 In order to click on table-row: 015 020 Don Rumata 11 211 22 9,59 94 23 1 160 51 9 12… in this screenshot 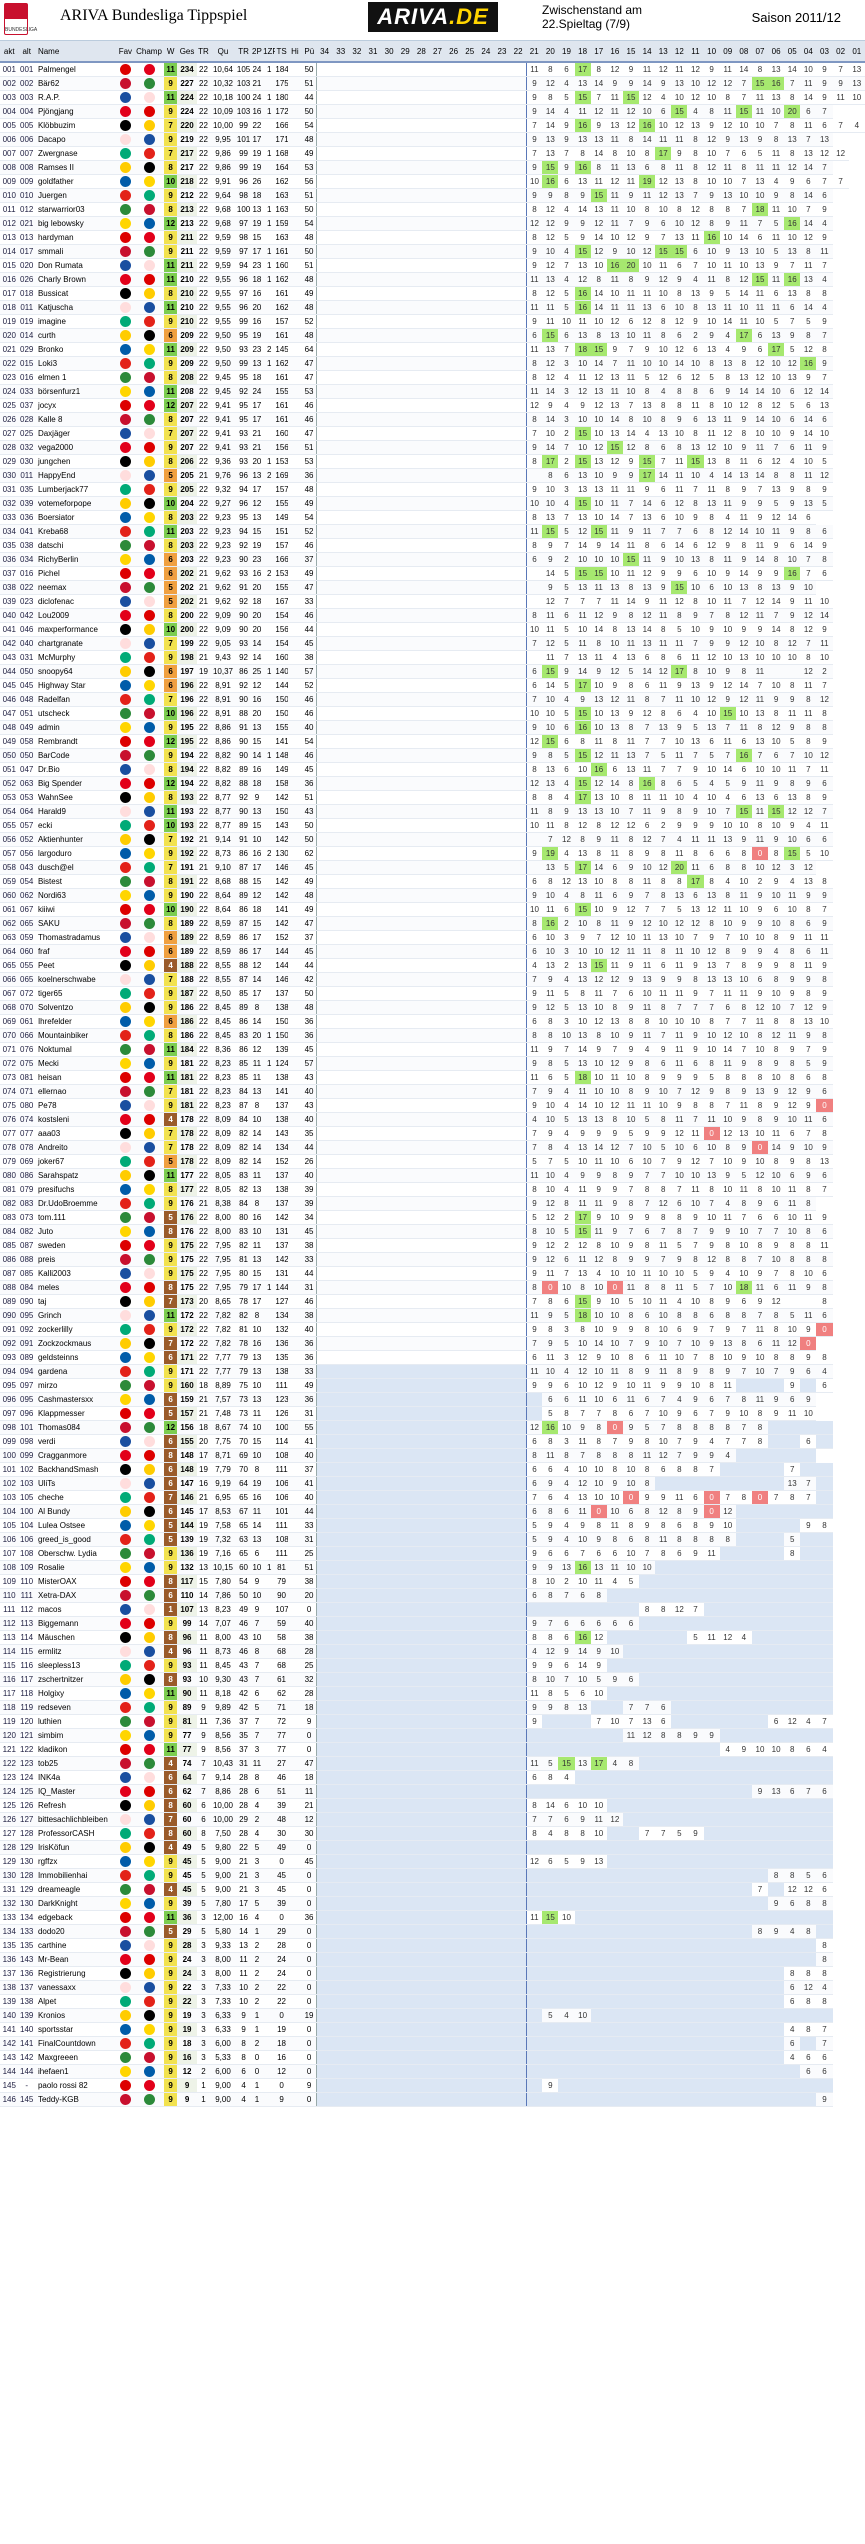, I will do `click(432, 265)`.